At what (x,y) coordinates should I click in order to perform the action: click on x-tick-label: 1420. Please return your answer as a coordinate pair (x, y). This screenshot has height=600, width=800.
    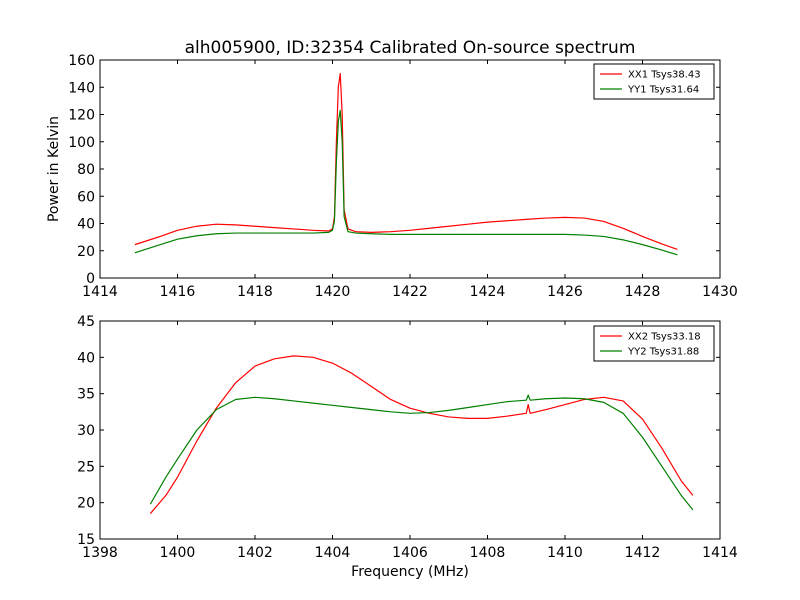
    Looking at the image, I should click on (333, 292).